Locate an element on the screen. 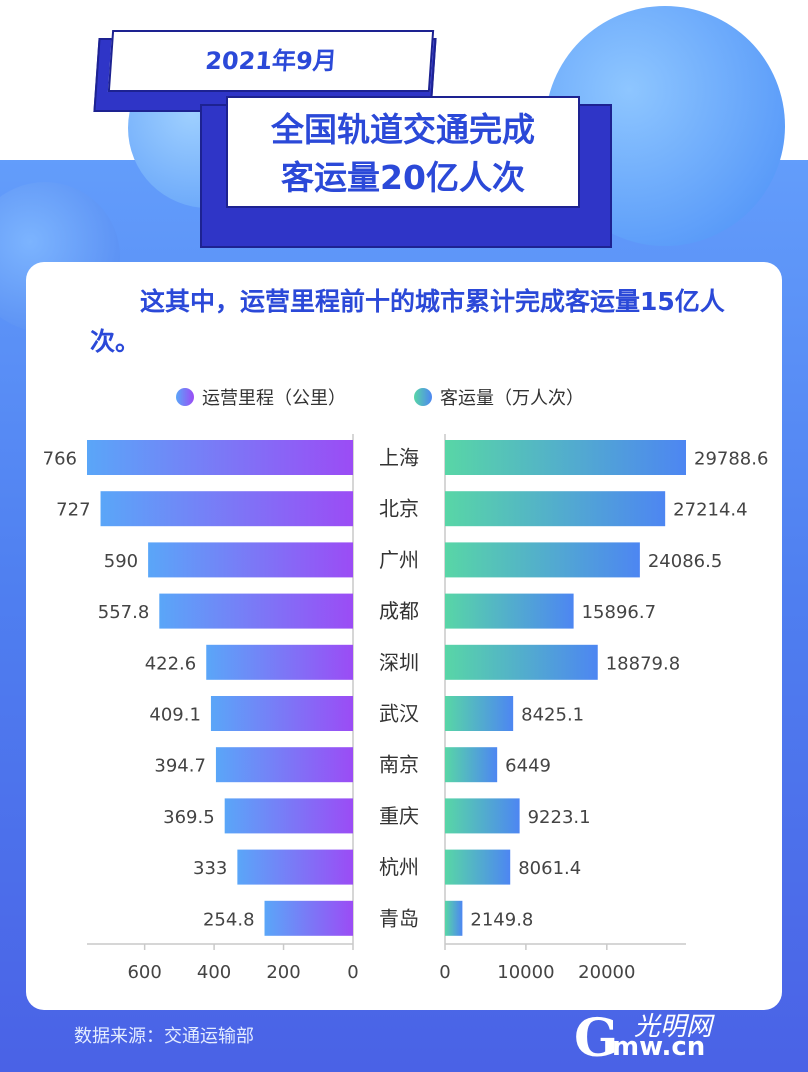  right-tick-label: 10000 is located at coordinates (525, 972).